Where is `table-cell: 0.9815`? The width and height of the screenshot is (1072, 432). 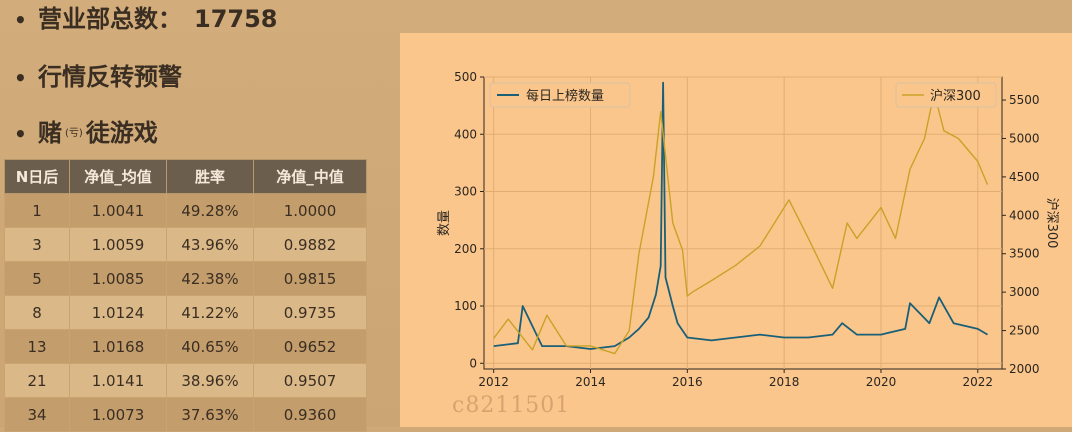
table-cell: 0.9815 is located at coordinates (310, 278).